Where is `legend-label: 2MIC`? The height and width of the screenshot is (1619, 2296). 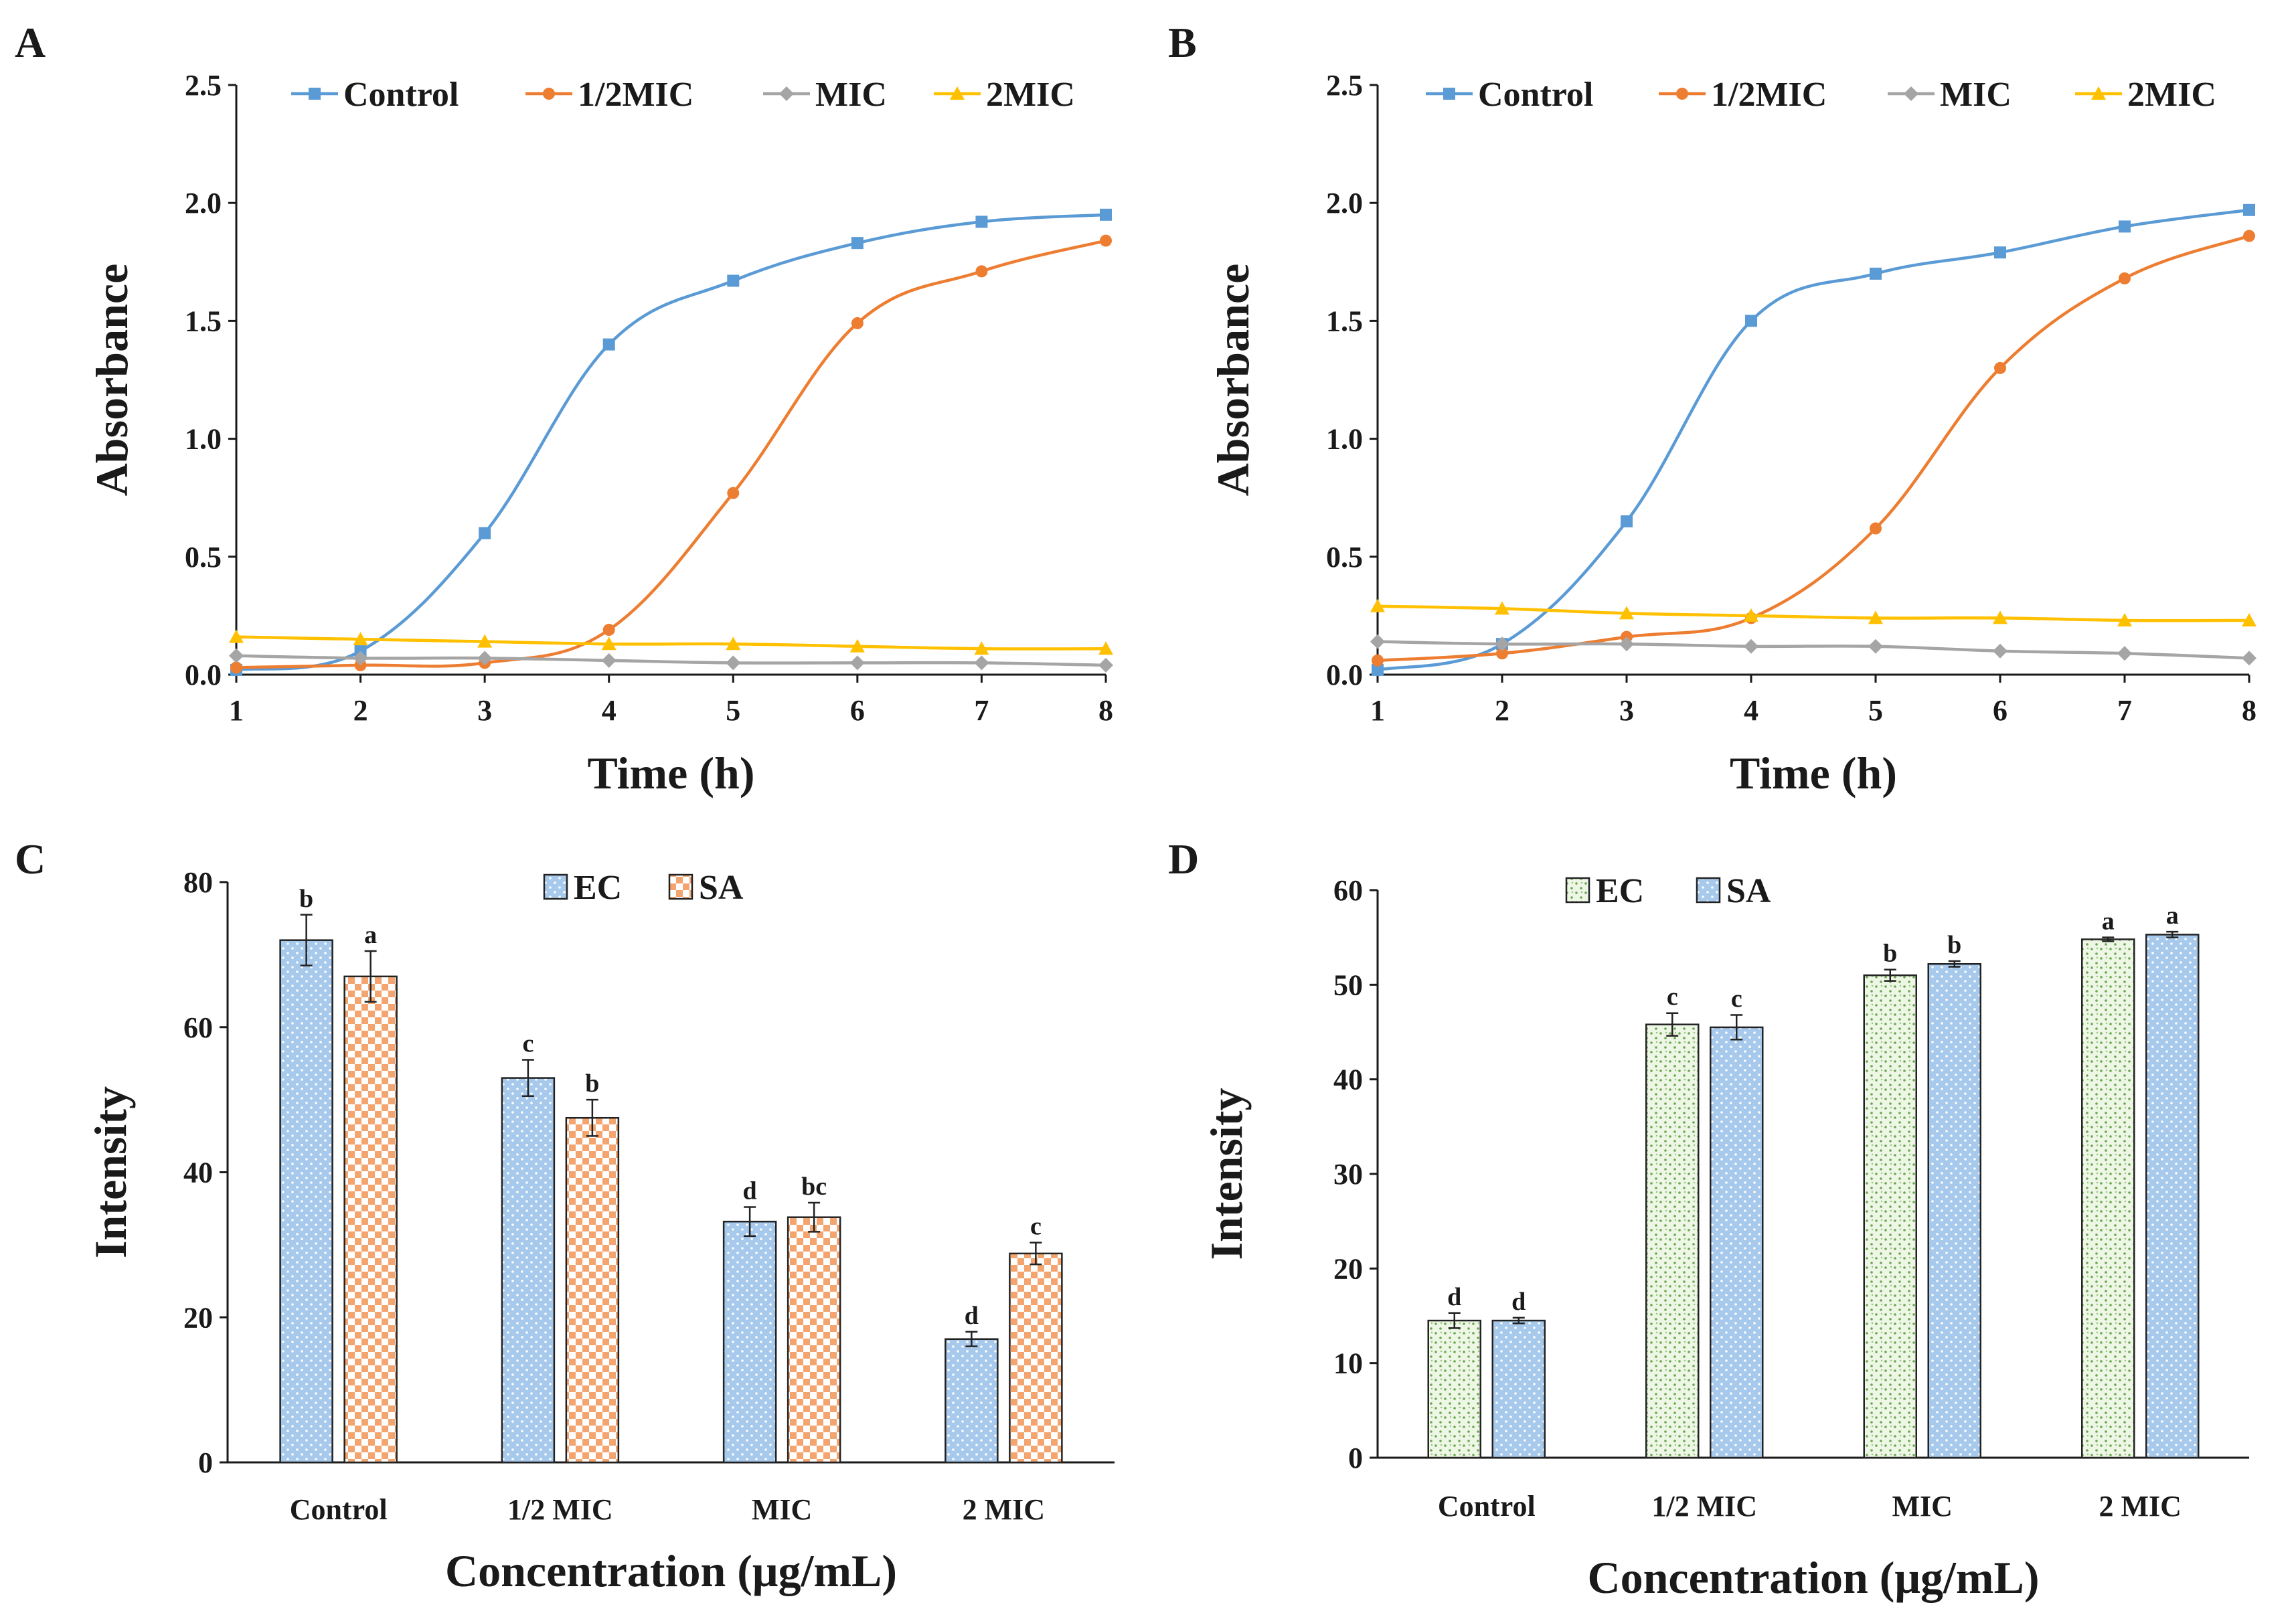
legend-label: 2MIC is located at coordinates (1030, 95).